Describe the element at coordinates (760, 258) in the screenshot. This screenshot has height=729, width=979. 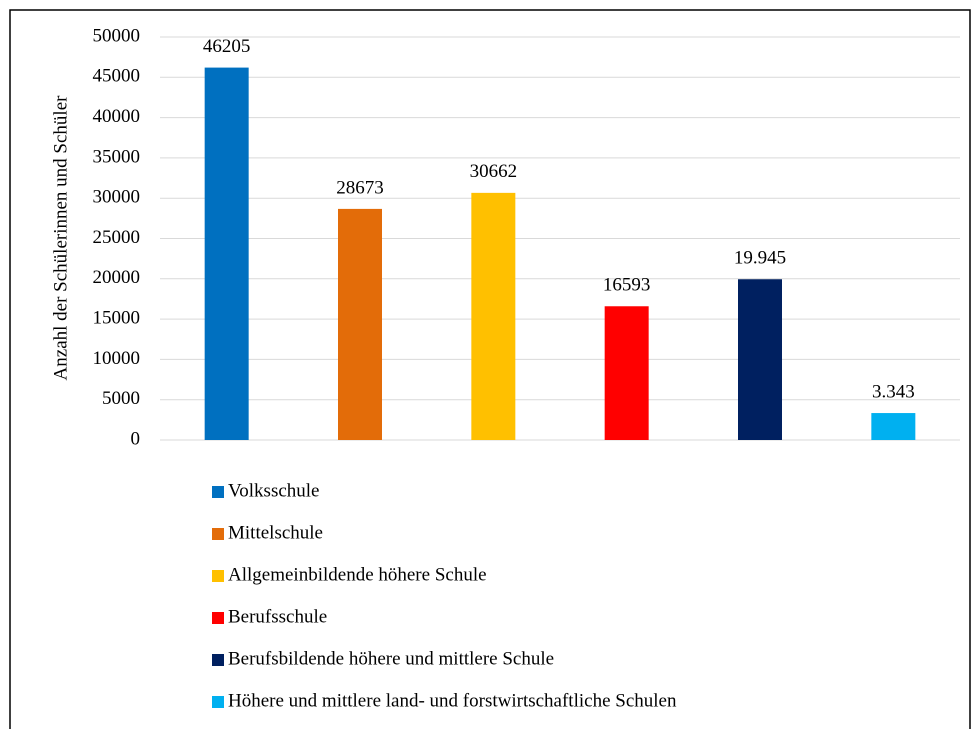
I see `data-label: 19.945` at that location.